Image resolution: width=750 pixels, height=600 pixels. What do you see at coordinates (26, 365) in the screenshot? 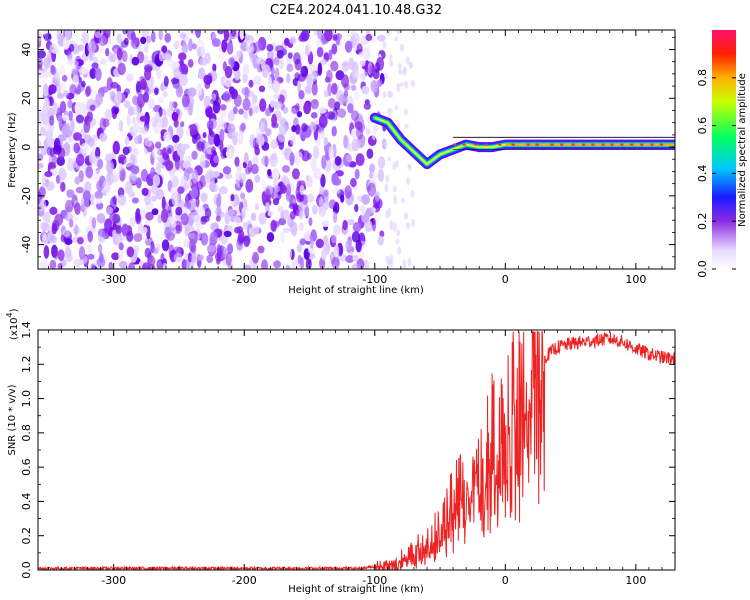
I see `y-tick-label: 1.2` at bounding box center [26, 365].